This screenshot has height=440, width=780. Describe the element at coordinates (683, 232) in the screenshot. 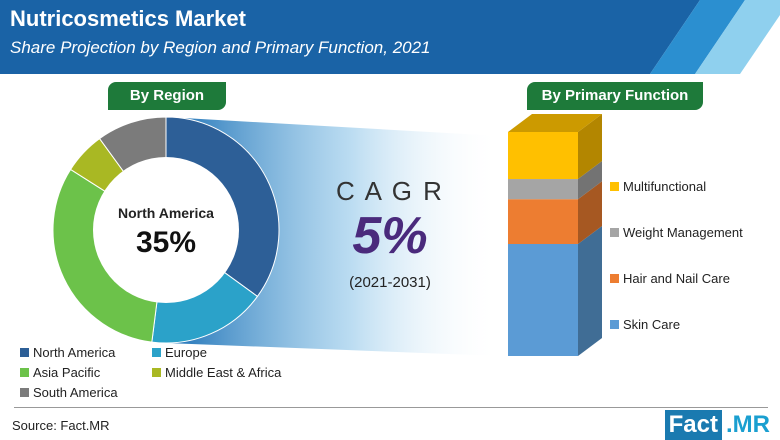

I see `legend-label: Weight Management` at that location.